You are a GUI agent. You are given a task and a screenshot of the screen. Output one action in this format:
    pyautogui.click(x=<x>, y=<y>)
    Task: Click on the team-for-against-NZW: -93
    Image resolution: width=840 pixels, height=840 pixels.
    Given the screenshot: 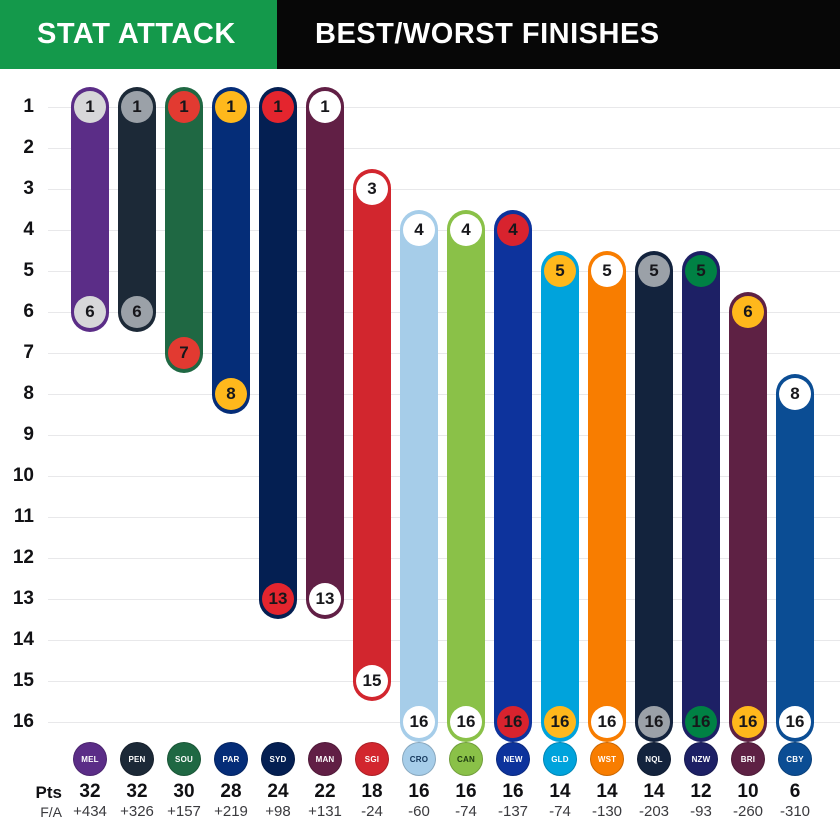 What is the action you would take?
    pyautogui.click(x=701, y=811)
    